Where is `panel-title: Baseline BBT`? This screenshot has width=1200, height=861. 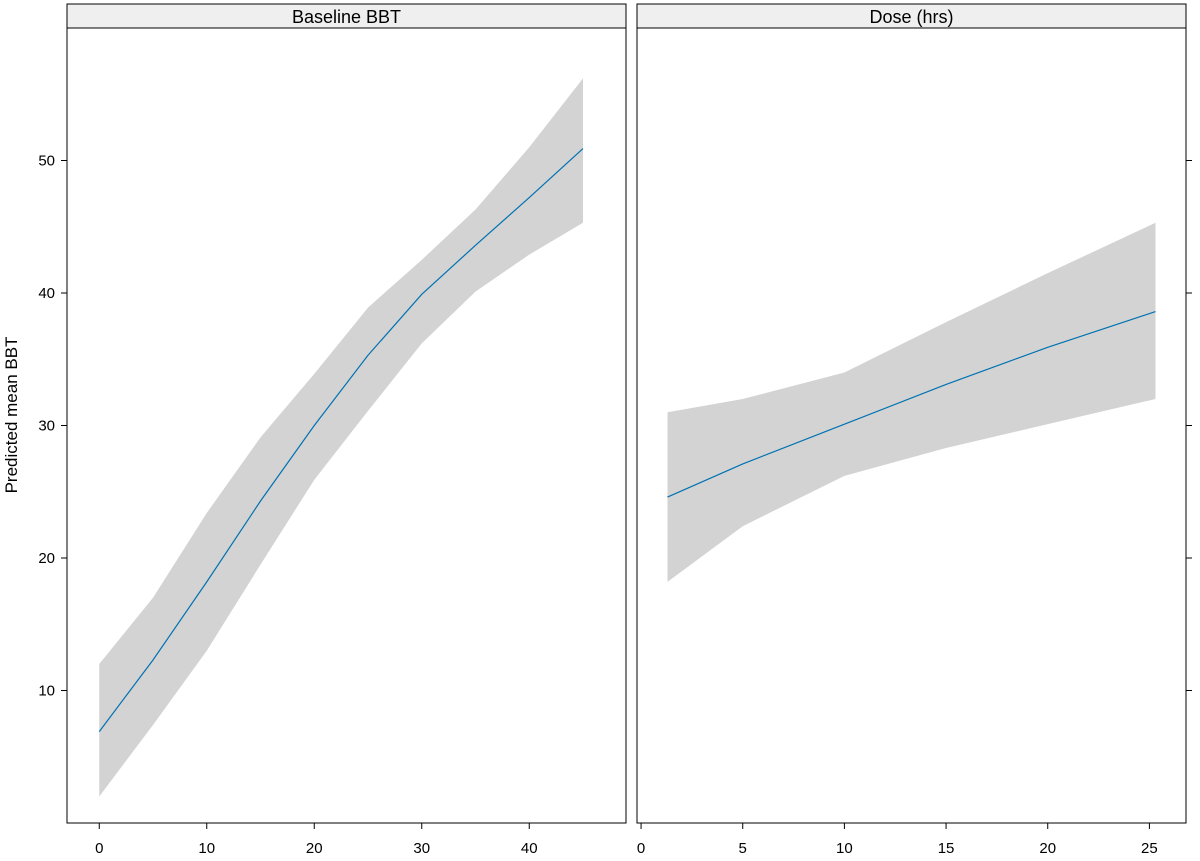
panel-title: Baseline BBT is located at coordinates (346, 17).